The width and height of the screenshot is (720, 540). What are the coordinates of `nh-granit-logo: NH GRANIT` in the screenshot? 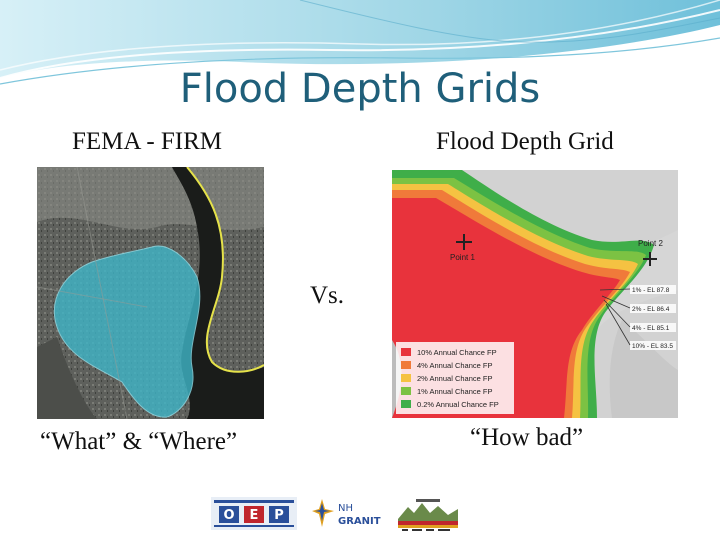 It's located at (346, 513).